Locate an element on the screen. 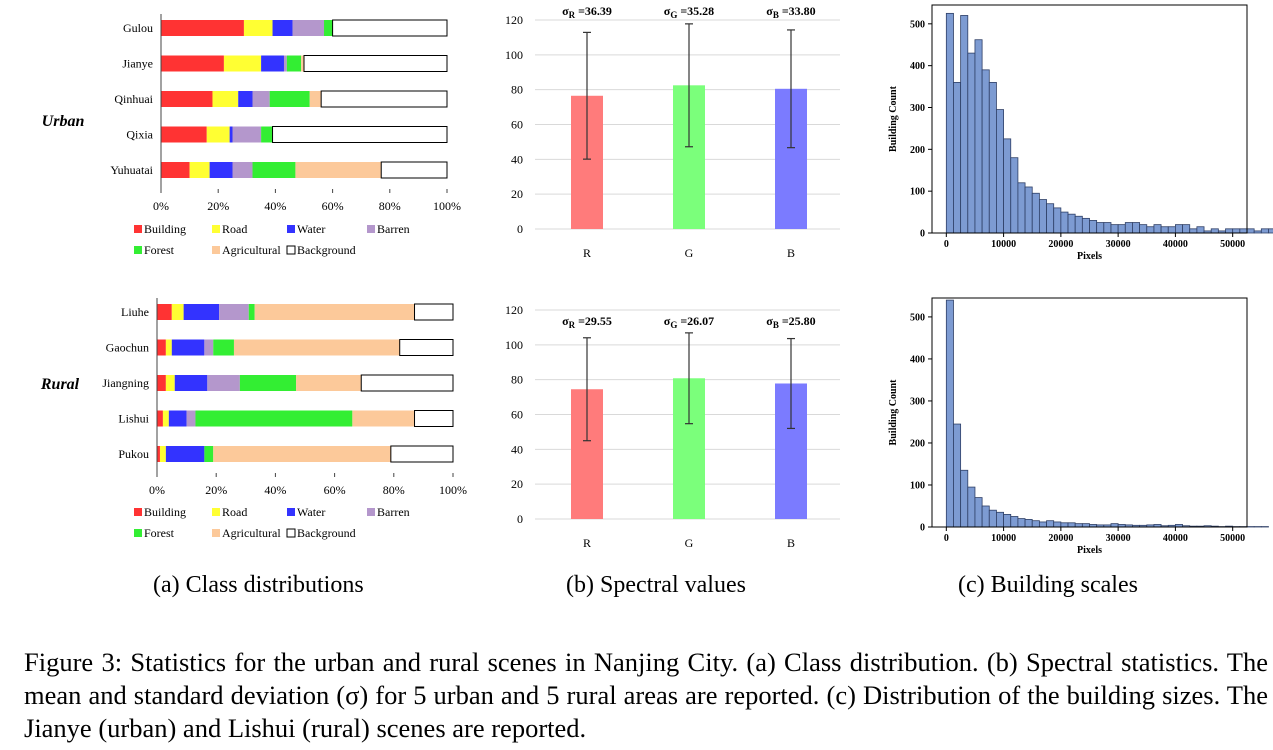 Image resolution: width=1273 pixels, height=750 pixels. legend-swatch-barren is located at coordinates (371, 512).